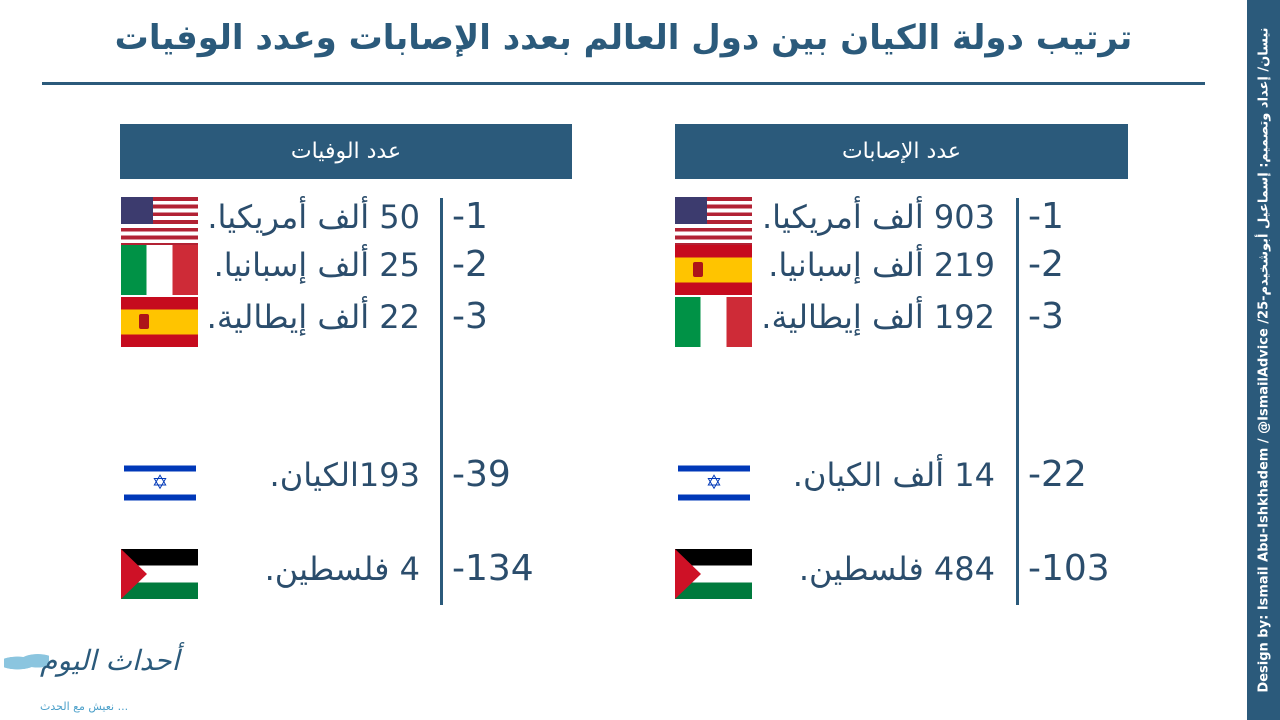 The image size is (1280, 720). I want to click on deaths-rank: -39, so click(481, 474).